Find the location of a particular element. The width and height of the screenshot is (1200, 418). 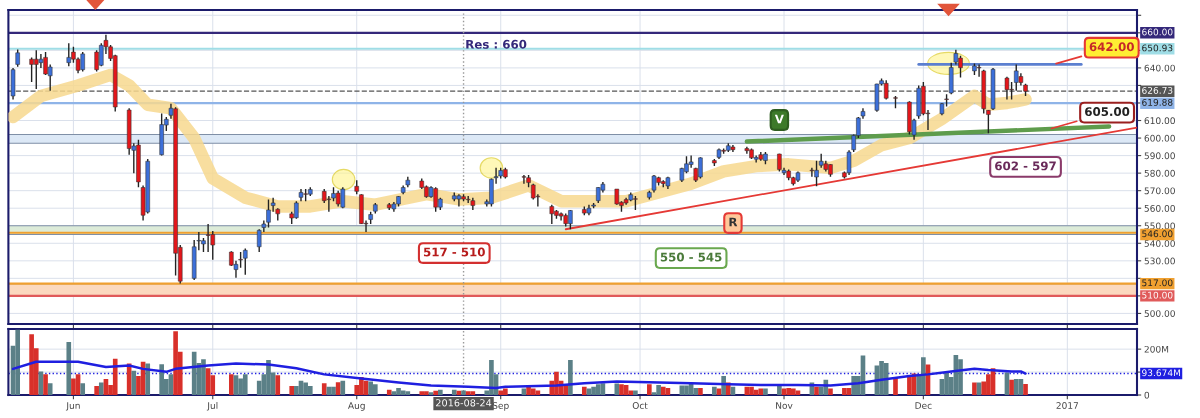

ref-line-label: 660.00 is located at coordinates (1157, 32).